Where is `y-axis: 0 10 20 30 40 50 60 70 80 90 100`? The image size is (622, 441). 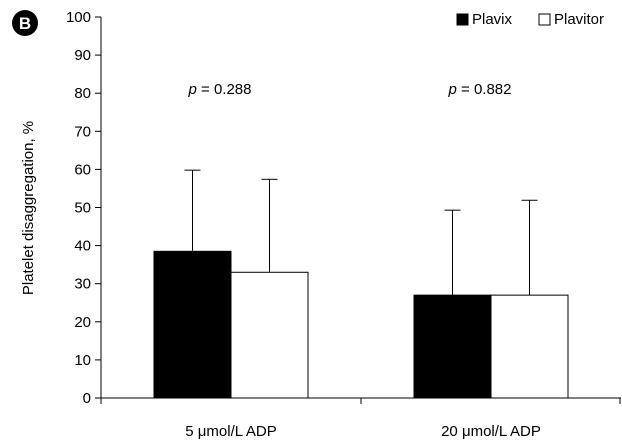 y-axis: 0 10 20 30 40 50 60 70 80 90 100 is located at coordinates (84, 208).